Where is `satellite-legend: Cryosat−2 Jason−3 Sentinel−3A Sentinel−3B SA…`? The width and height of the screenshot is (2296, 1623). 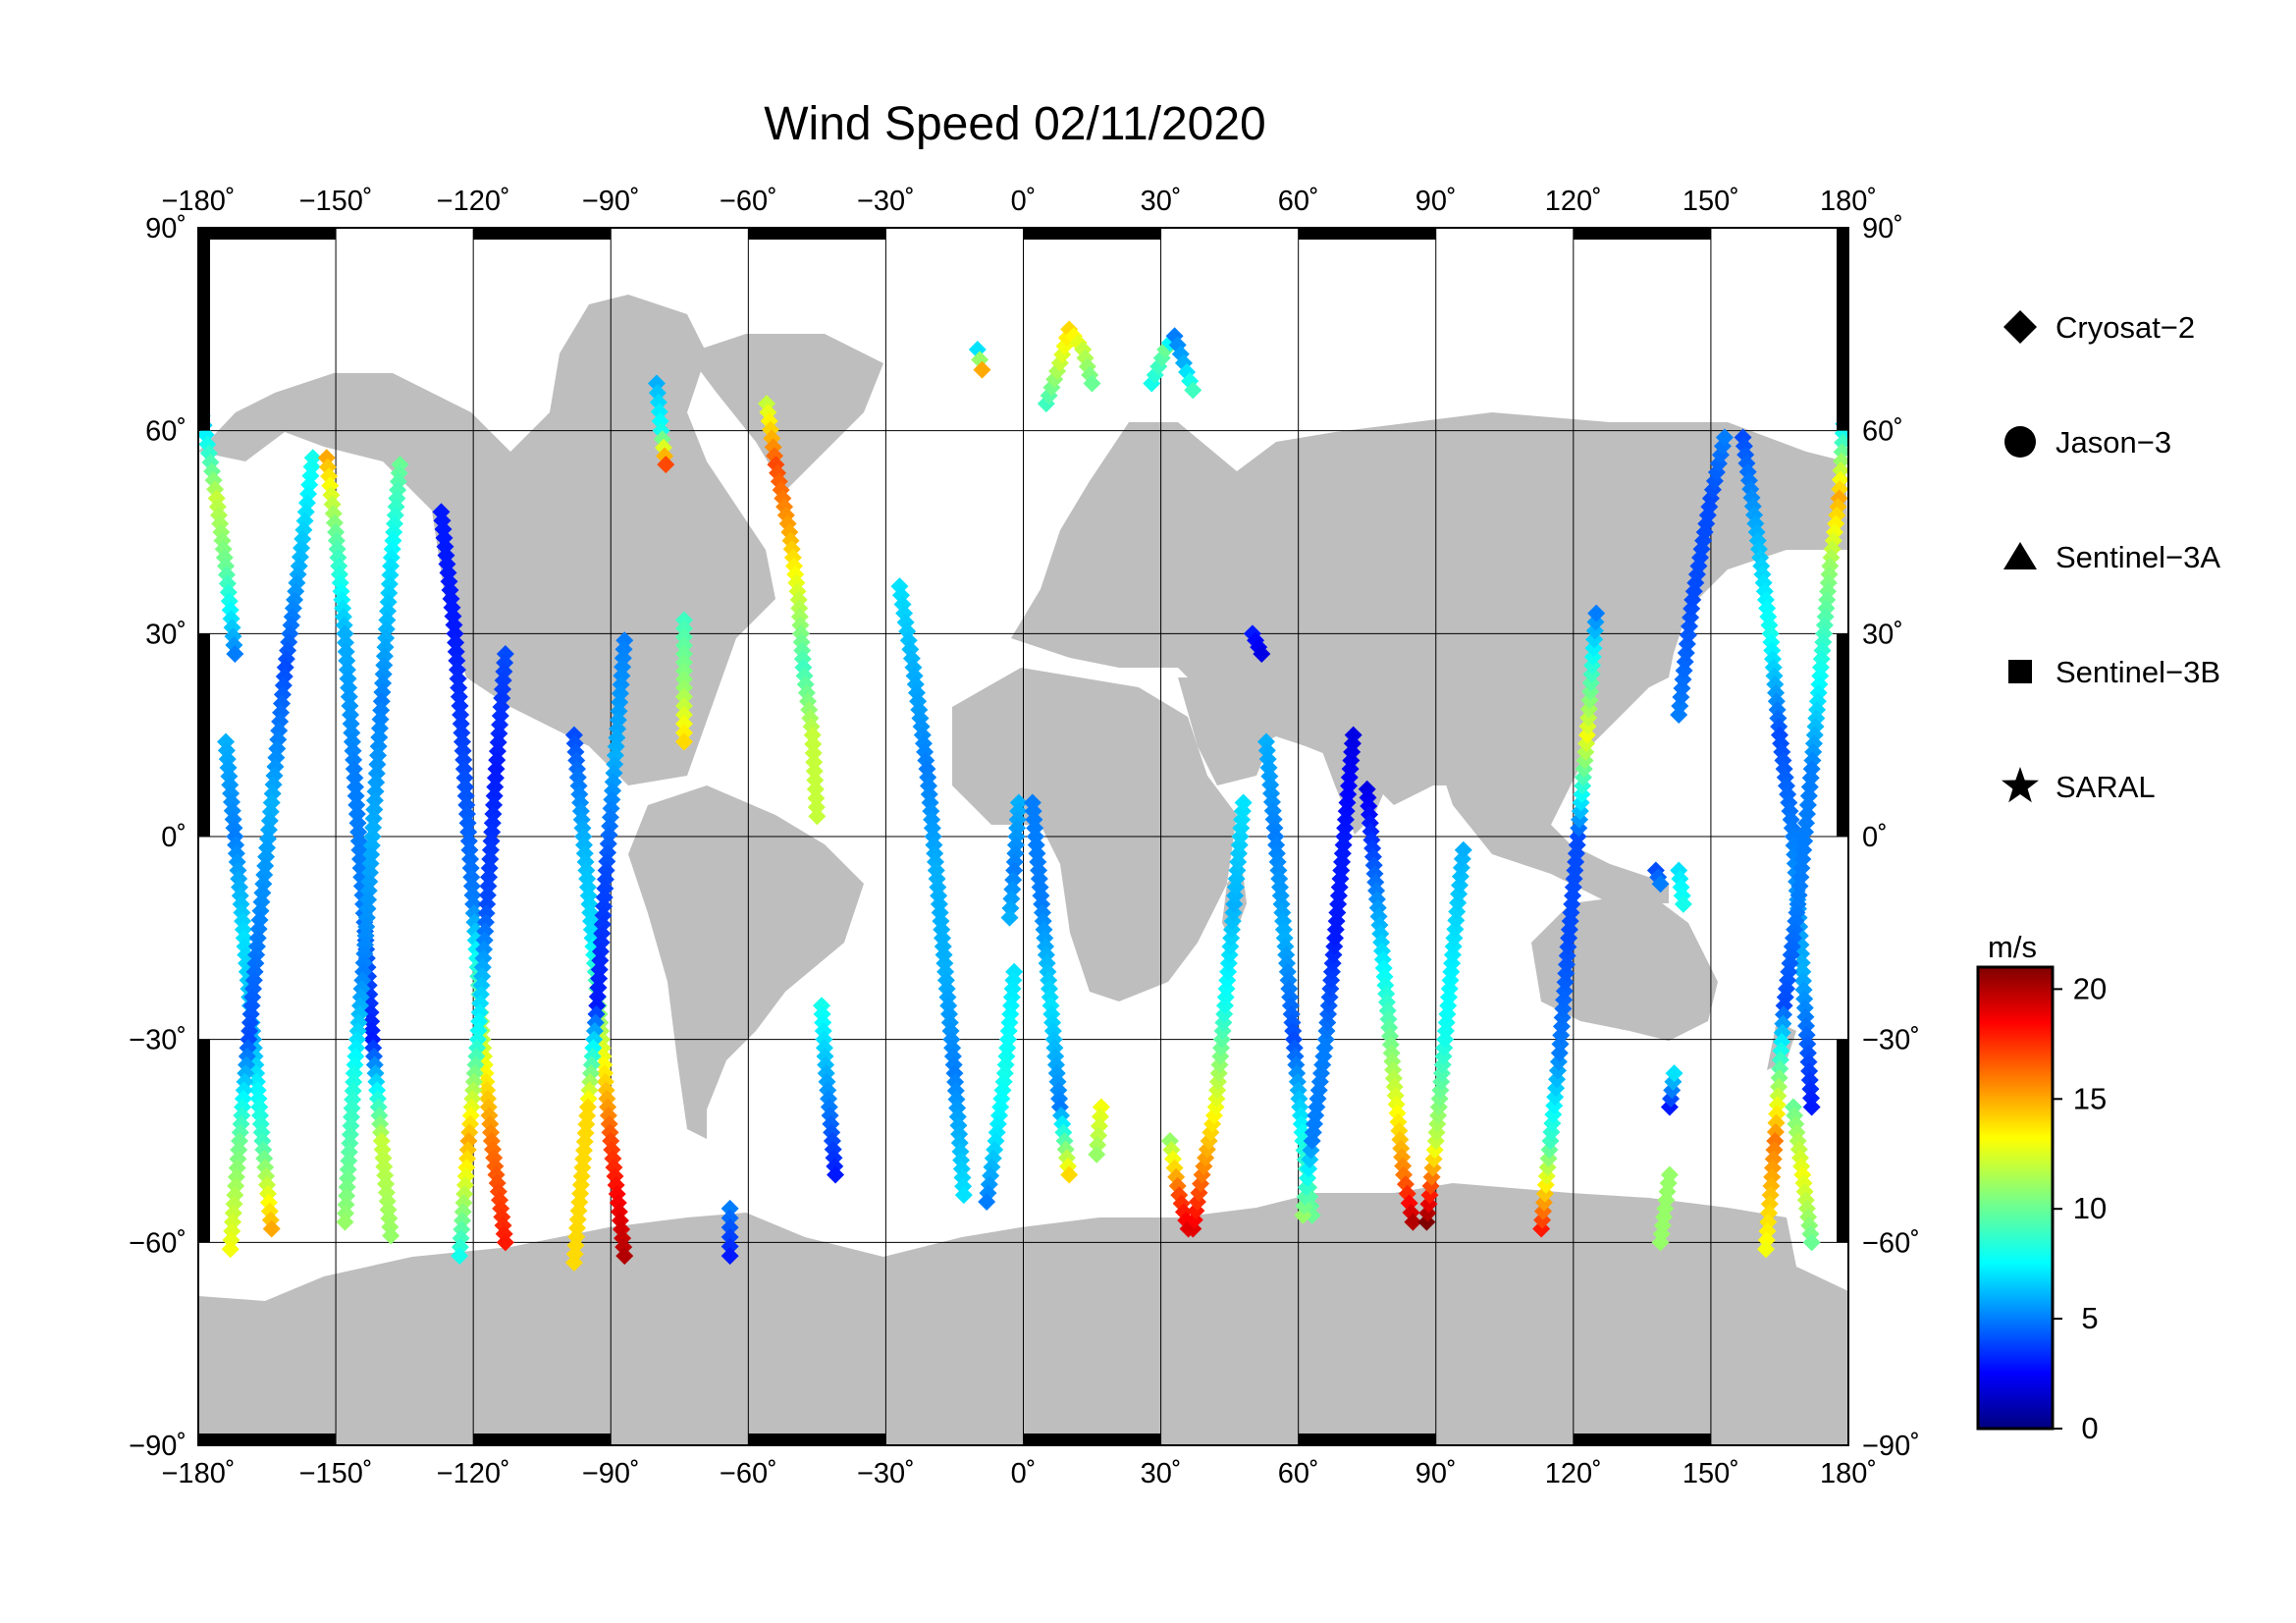 satellite-legend: Cryosat−2 Jason−3 Sentinel−3A Sentinel−3B SA… is located at coordinates (2111, 557).